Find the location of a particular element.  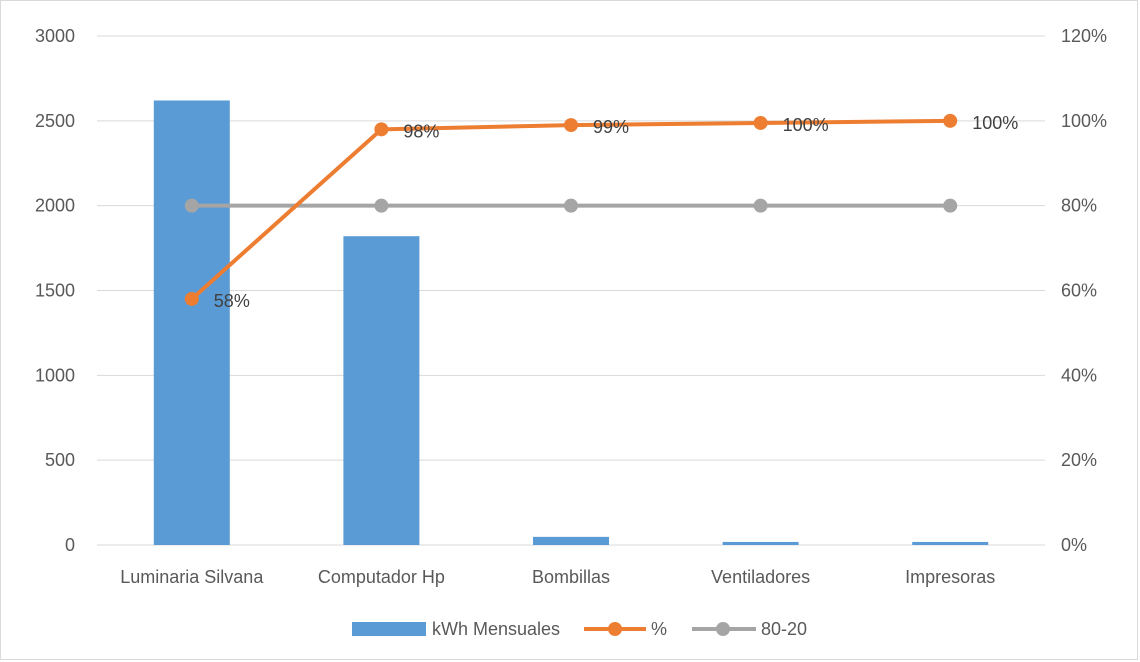

right-tick-label: 0% is located at coordinates (1074, 545).